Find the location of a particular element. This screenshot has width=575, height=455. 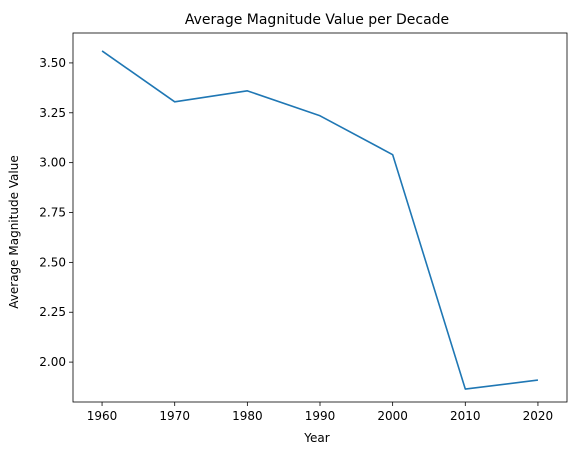

y-tick-label: 2.00 is located at coordinates (52, 362).